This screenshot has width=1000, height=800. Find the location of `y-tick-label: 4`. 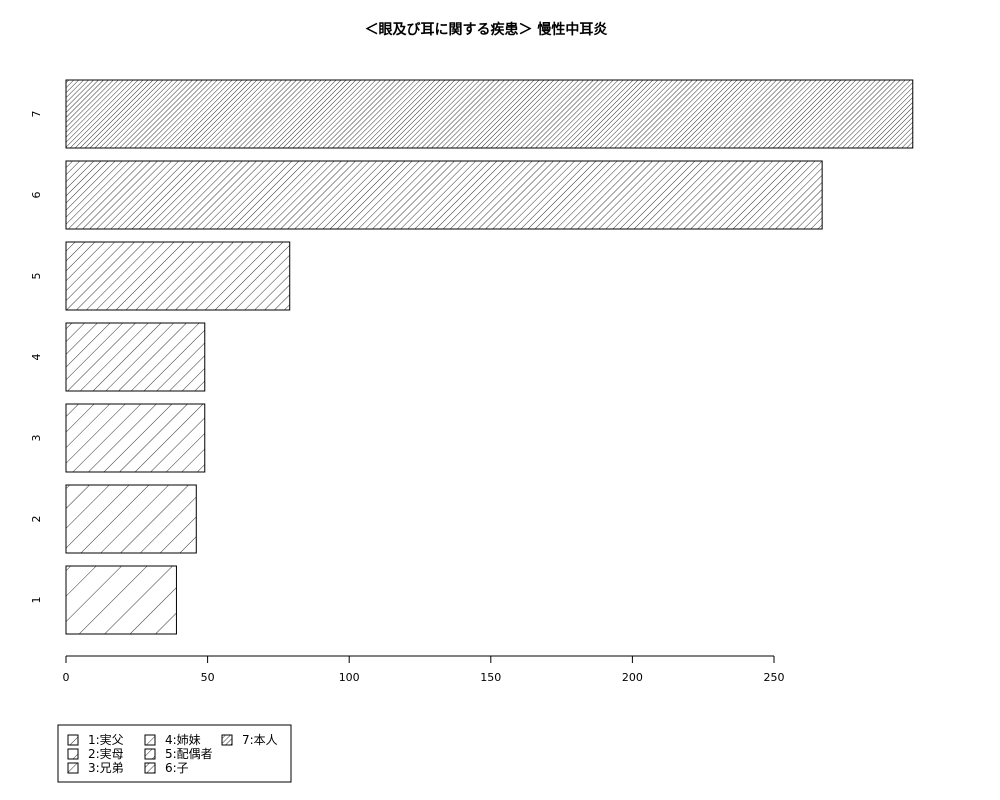

y-tick-label: 4 is located at coordinates (36, 357).